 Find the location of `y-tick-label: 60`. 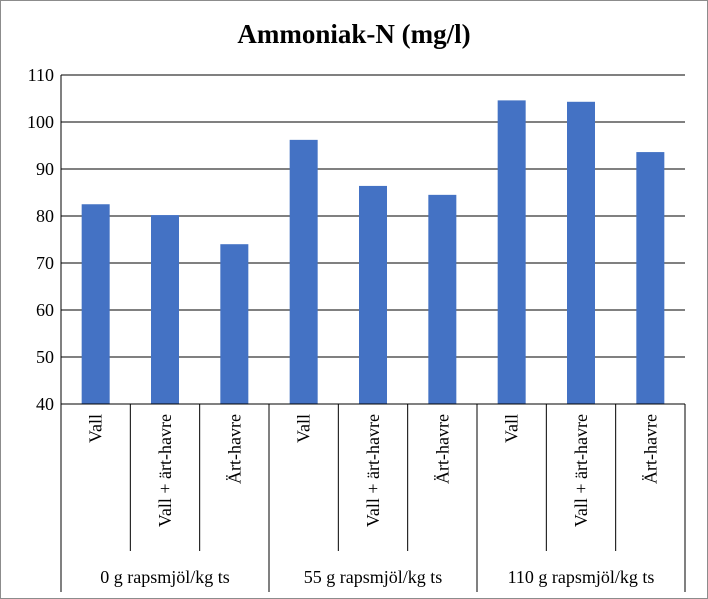

y-tick-label: 60 is located at coordinates (45, 310).